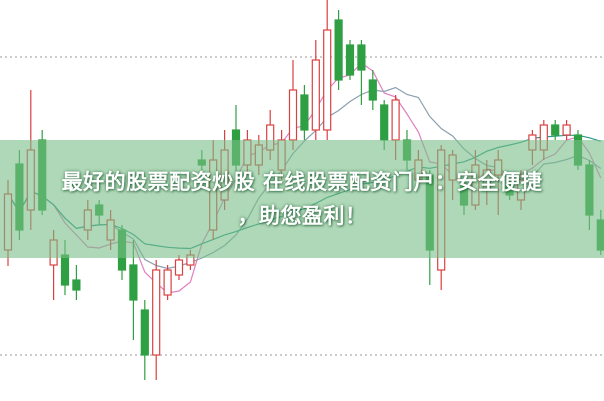  I want to click on title-line-2: ，助您盈利！, so click(302, 216).